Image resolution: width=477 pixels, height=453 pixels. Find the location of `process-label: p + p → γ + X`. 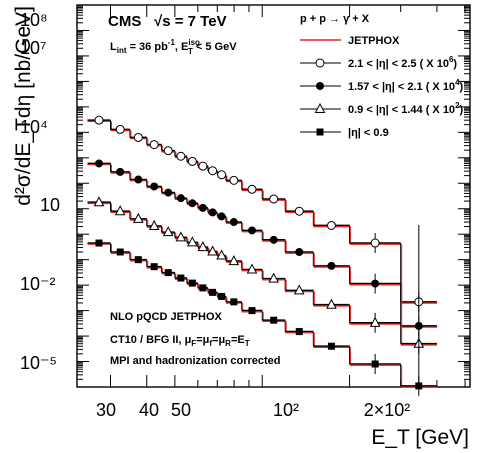

process-label: p + p → γ + X is located at coordinates (335, 19).